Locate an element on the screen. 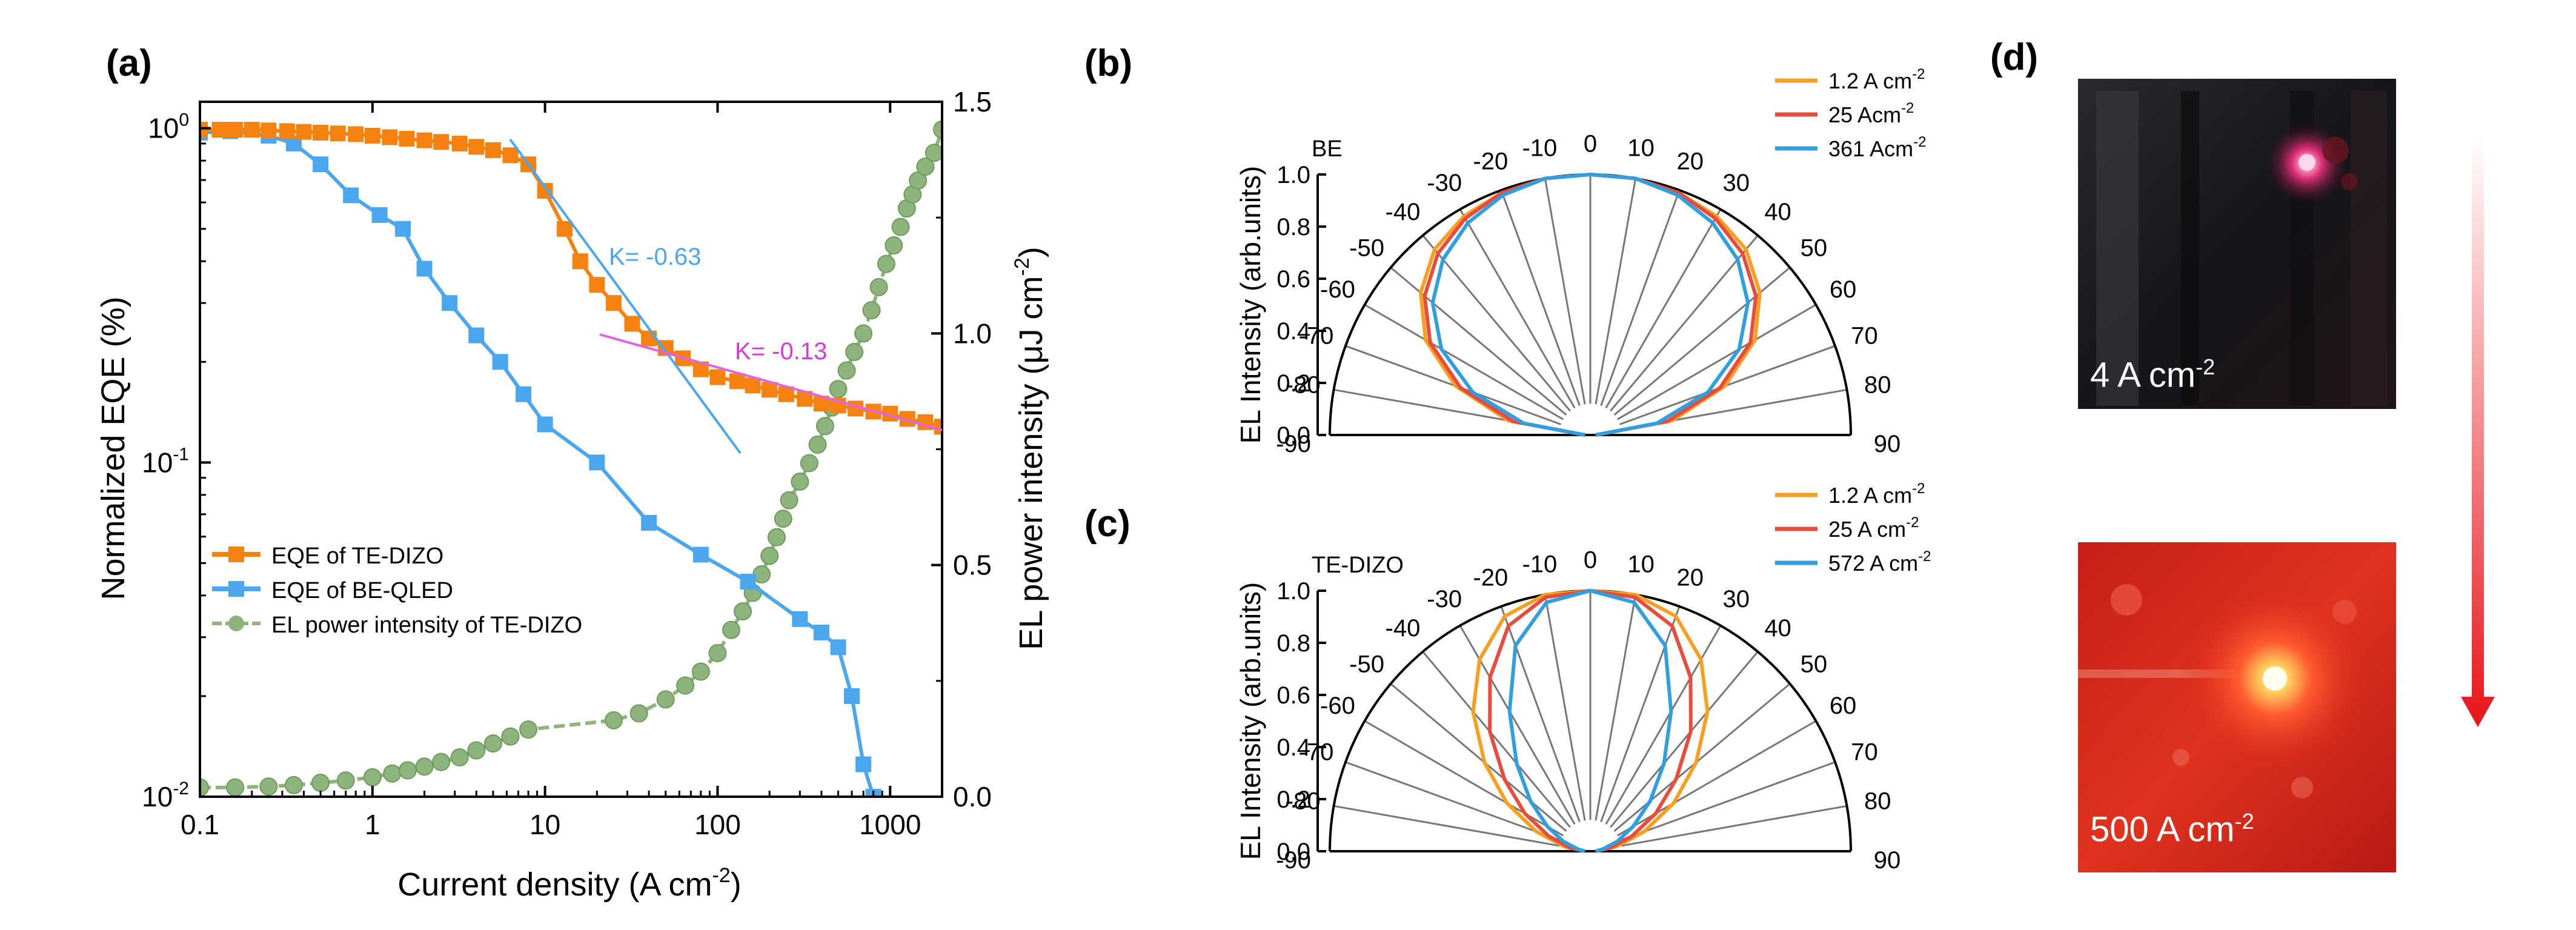 Image resolution: width=2576 pixels, height=930 pixels. chart-c-angle-label-15: 60 is located at coordinates (1844, 706).